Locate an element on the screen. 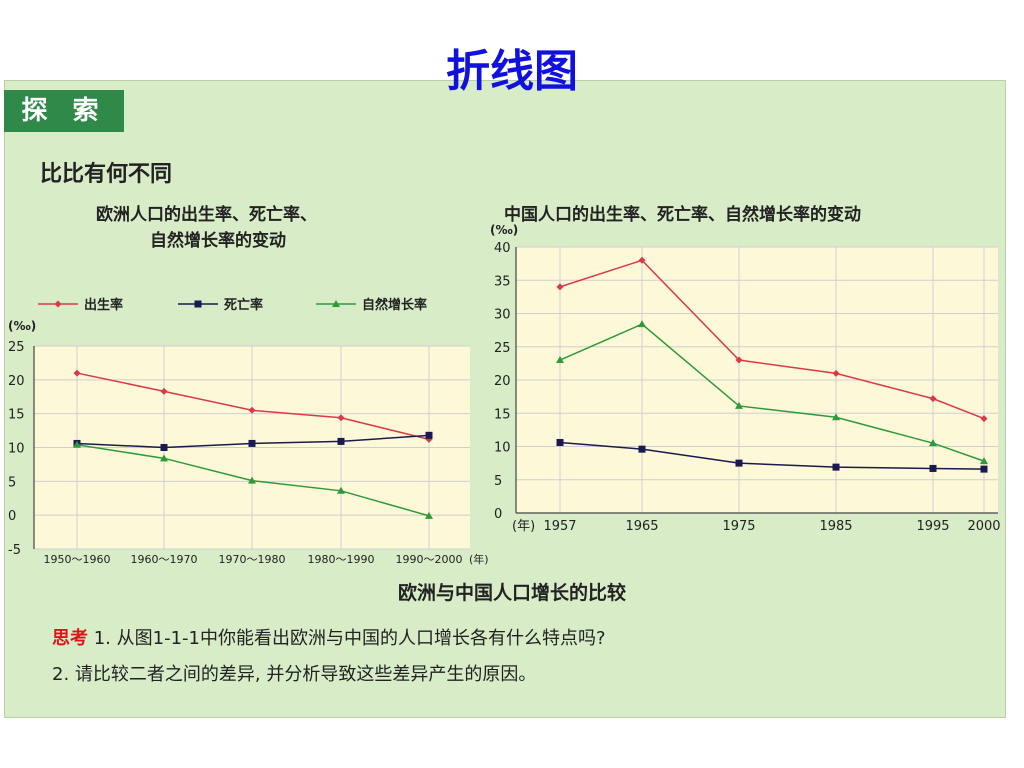  europe-y-tick-label: 0 is located at coordinates (12, 516).